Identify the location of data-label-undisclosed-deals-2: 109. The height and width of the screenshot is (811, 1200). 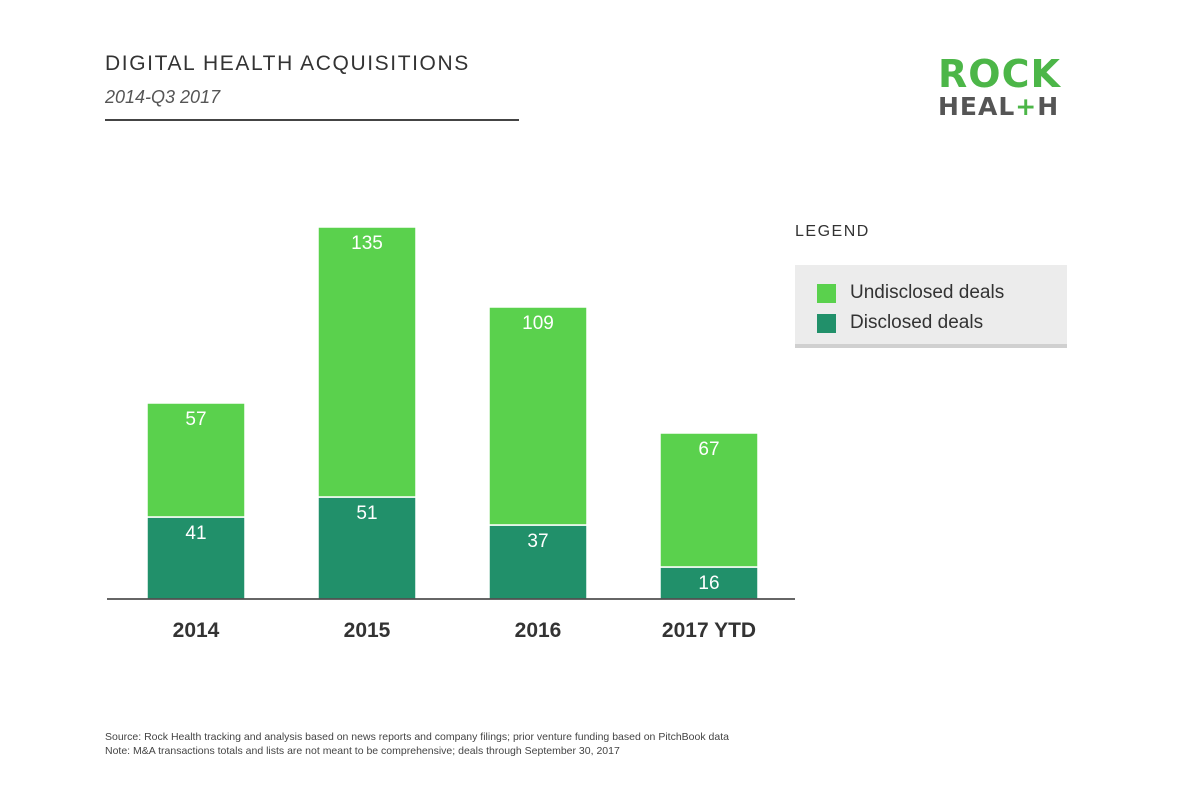
(538, 323).